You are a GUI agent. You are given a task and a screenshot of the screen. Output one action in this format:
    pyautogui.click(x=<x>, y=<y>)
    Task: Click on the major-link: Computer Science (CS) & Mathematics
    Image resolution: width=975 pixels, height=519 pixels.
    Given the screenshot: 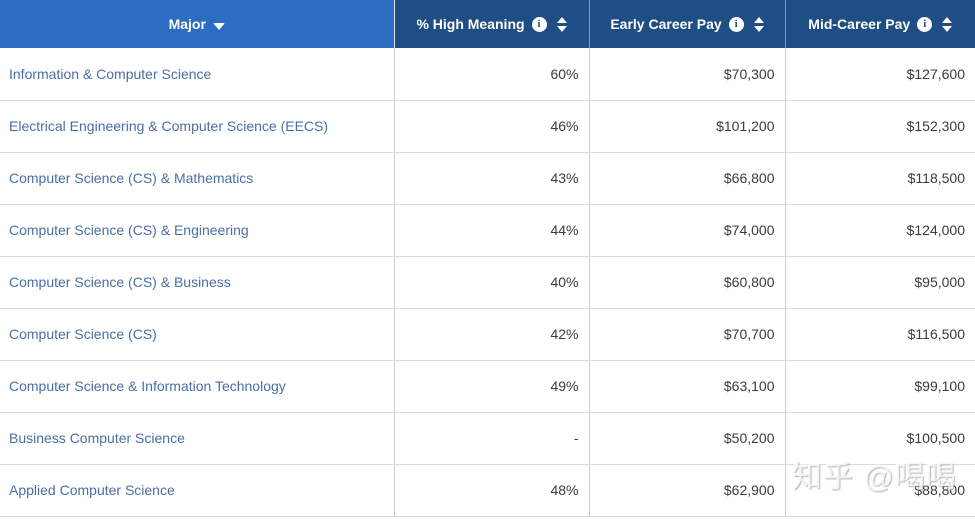 What is the action you would take?
    pyautogui.click(x=131, y=178)
    